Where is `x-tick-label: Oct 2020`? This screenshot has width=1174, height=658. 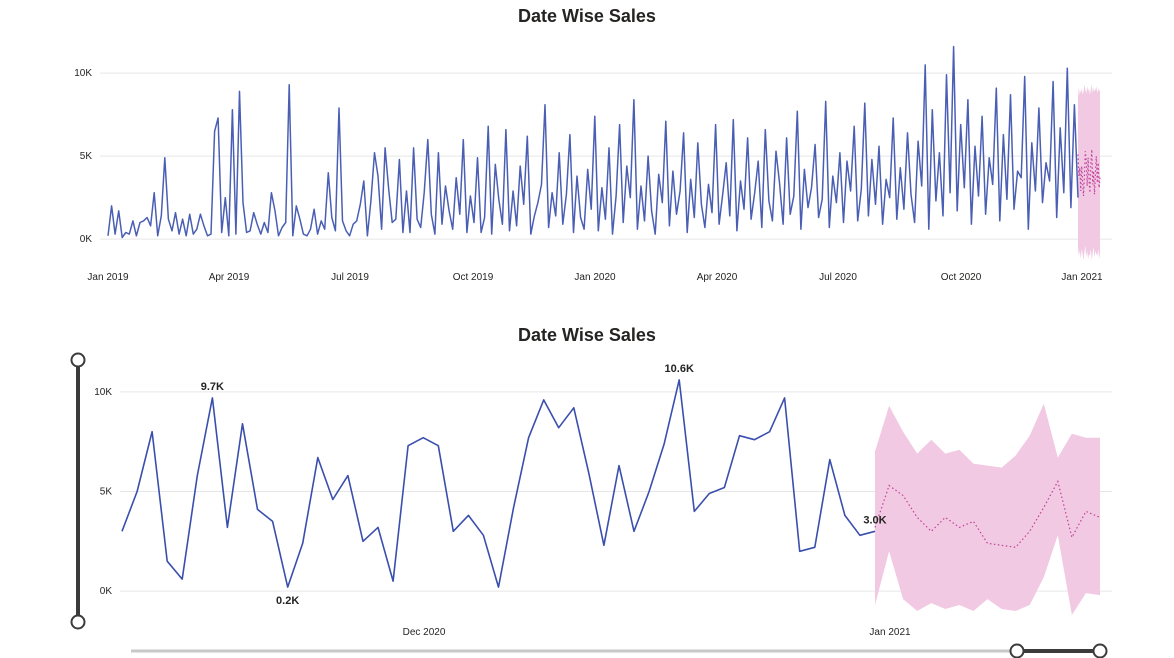 x-tick-label: Oct 2020 is located at coordinates (961, 277).